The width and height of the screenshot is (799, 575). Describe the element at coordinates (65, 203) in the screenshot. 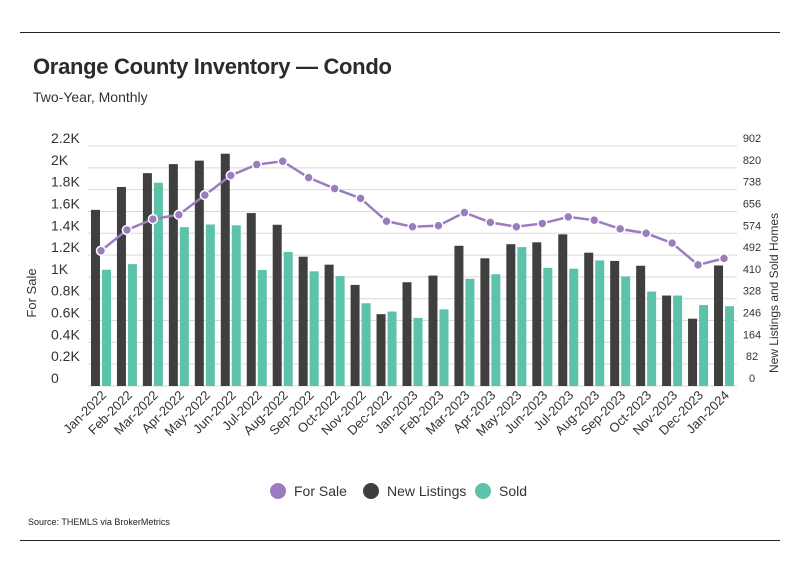

I see `left-tick-label: 1.6K` at that location.